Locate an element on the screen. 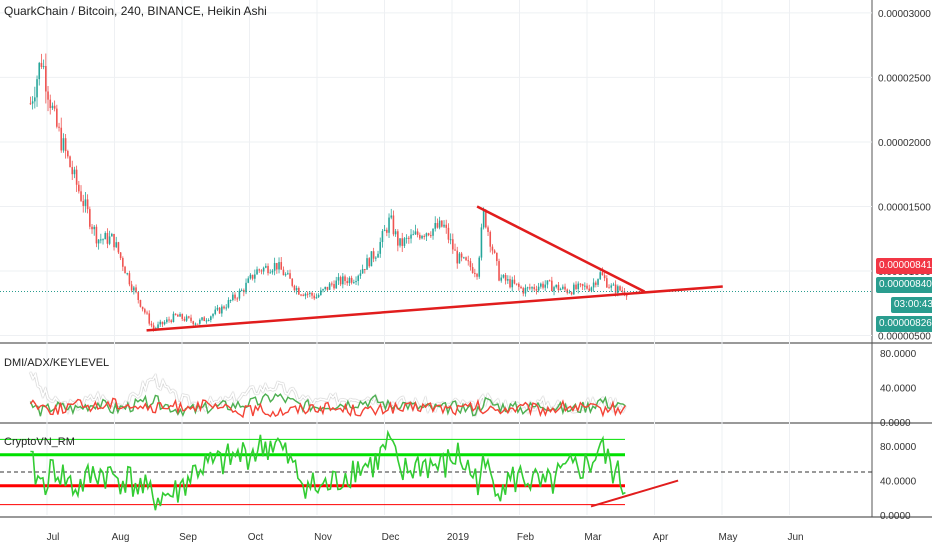 The width and height of the screenshot is (932, 550). dmi-pane-label: DMI/ADX/KEYLEVEL is located at coordinates (57, 363).